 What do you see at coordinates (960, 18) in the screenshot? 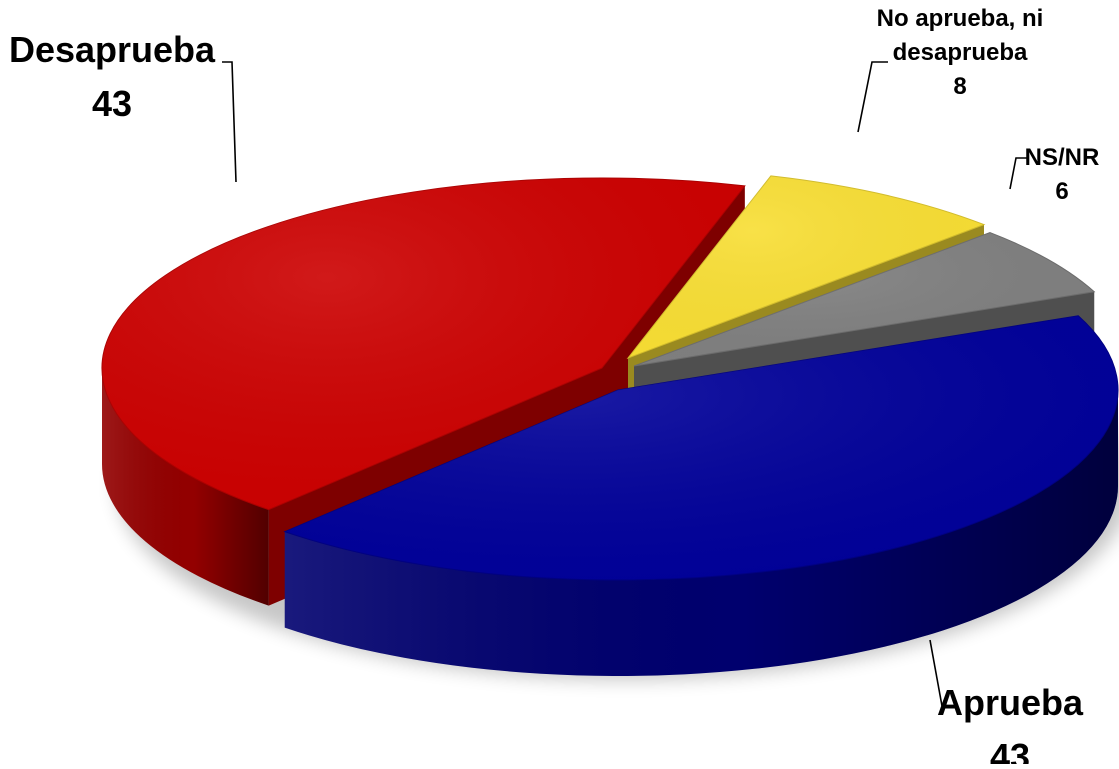
I see `slice-label: No aprueba, ni` at bounding box center [960, 18].